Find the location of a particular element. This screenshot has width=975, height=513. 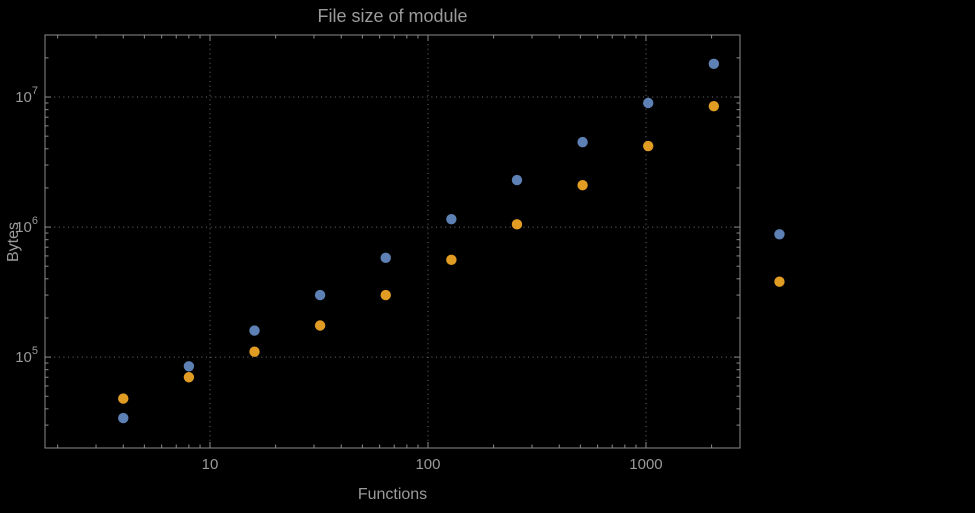

y-axis-label: Bytes is located at coordinates (13, 242).